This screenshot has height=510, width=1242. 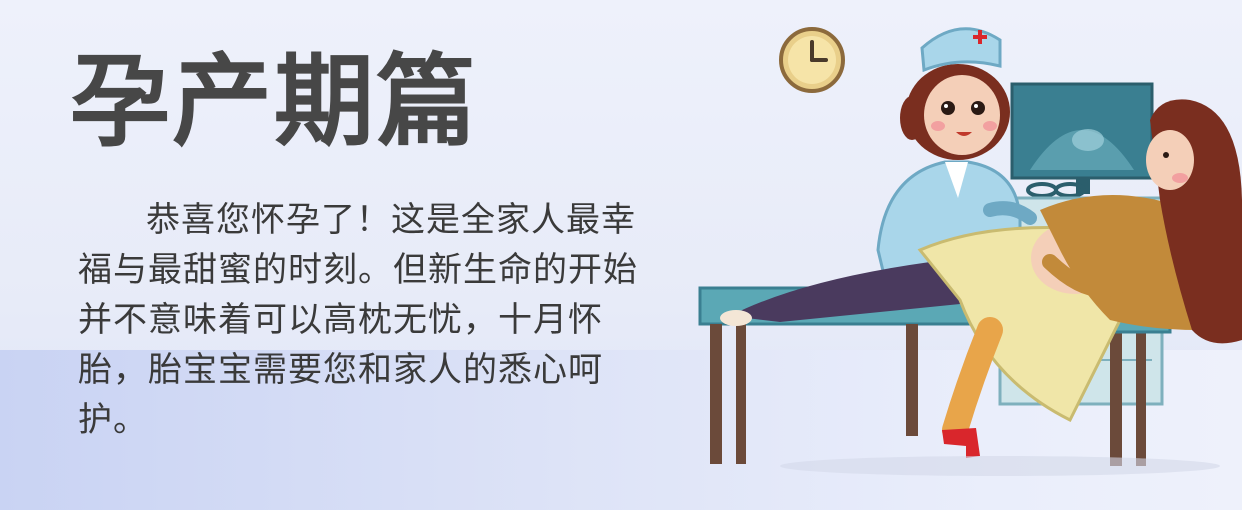 What do you see at coordinates (274, 101) in the screenshot?
I see `page-title: 孕产期篇` at bounding box center [274, 101].